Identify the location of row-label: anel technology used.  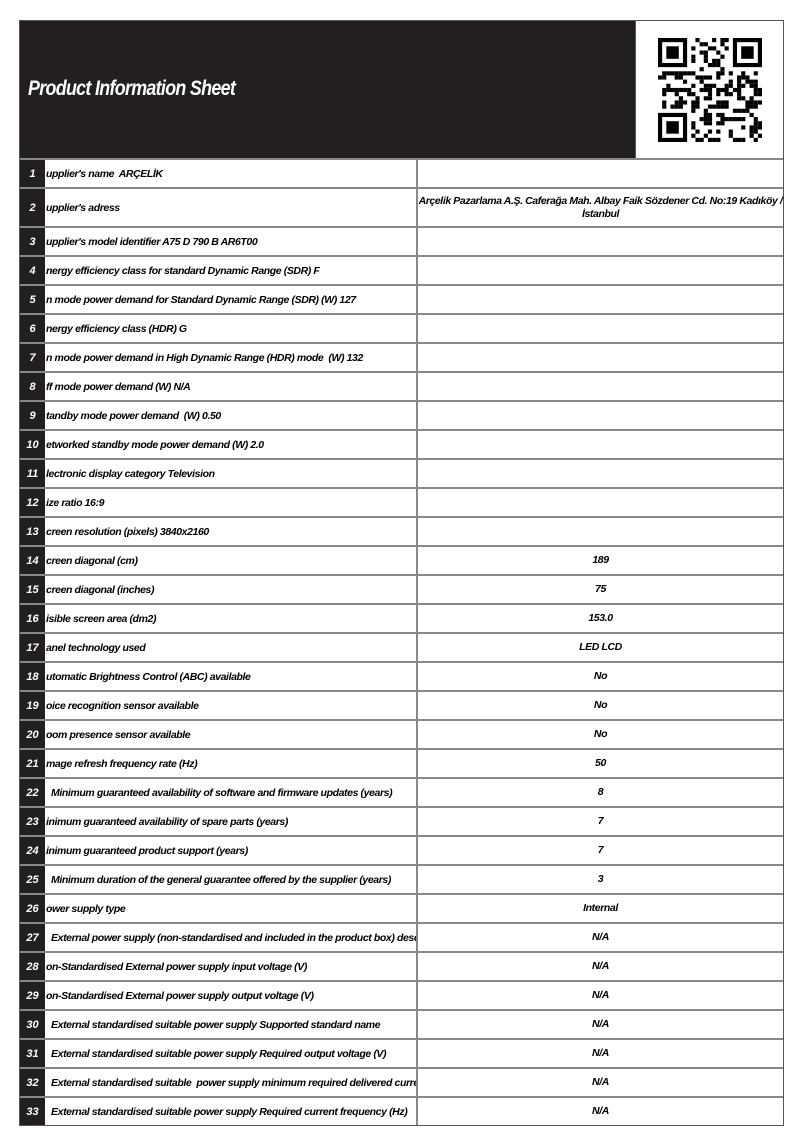
(231, 647).